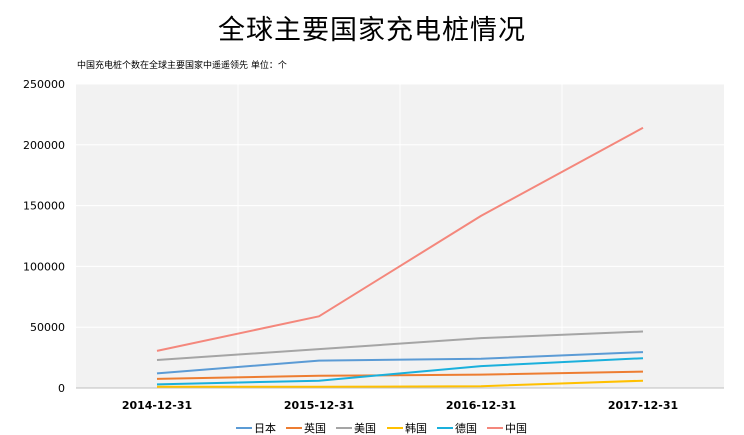  I want to click on x-tick-label: 2014-12-31, so click(157, 405).